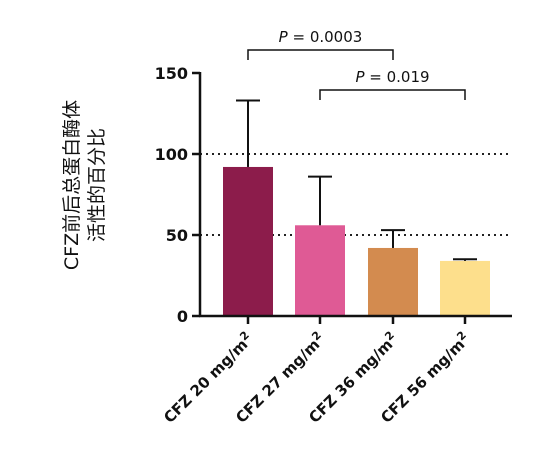 Image resolution: width=555 pixels, height=461 pixels. Describe the element at coordinates (182, 316) in the screenshot. I see `y-tick-label: 0` at that location.